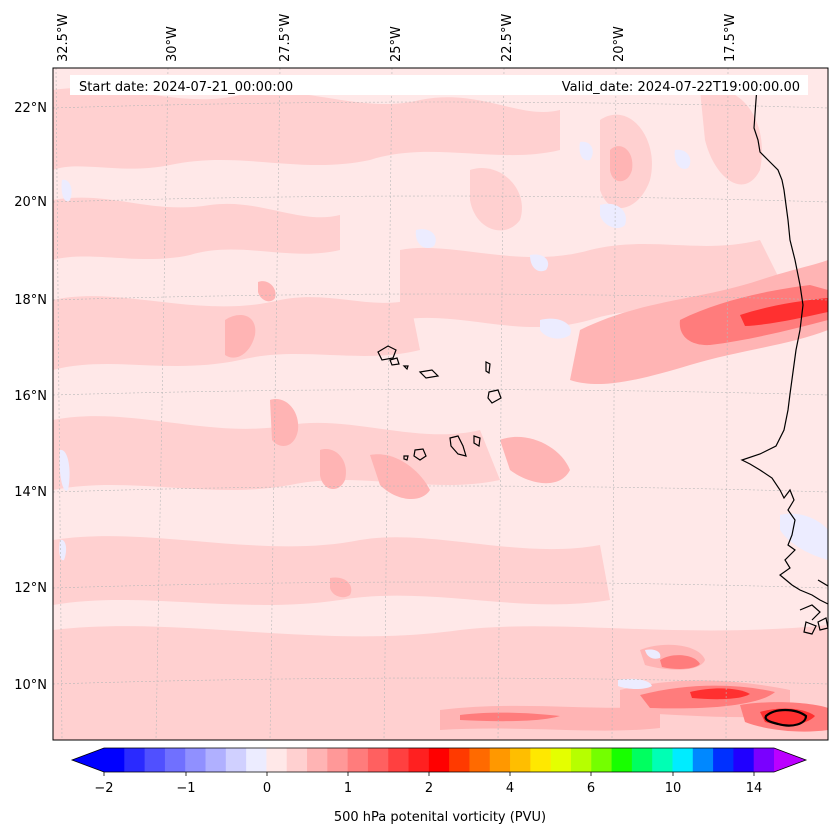 This screenshot has width=837, height=836. Describe the element at coordinates (185, 788) in the screenshot. I see `cbar-tick-label: −1` at that location.